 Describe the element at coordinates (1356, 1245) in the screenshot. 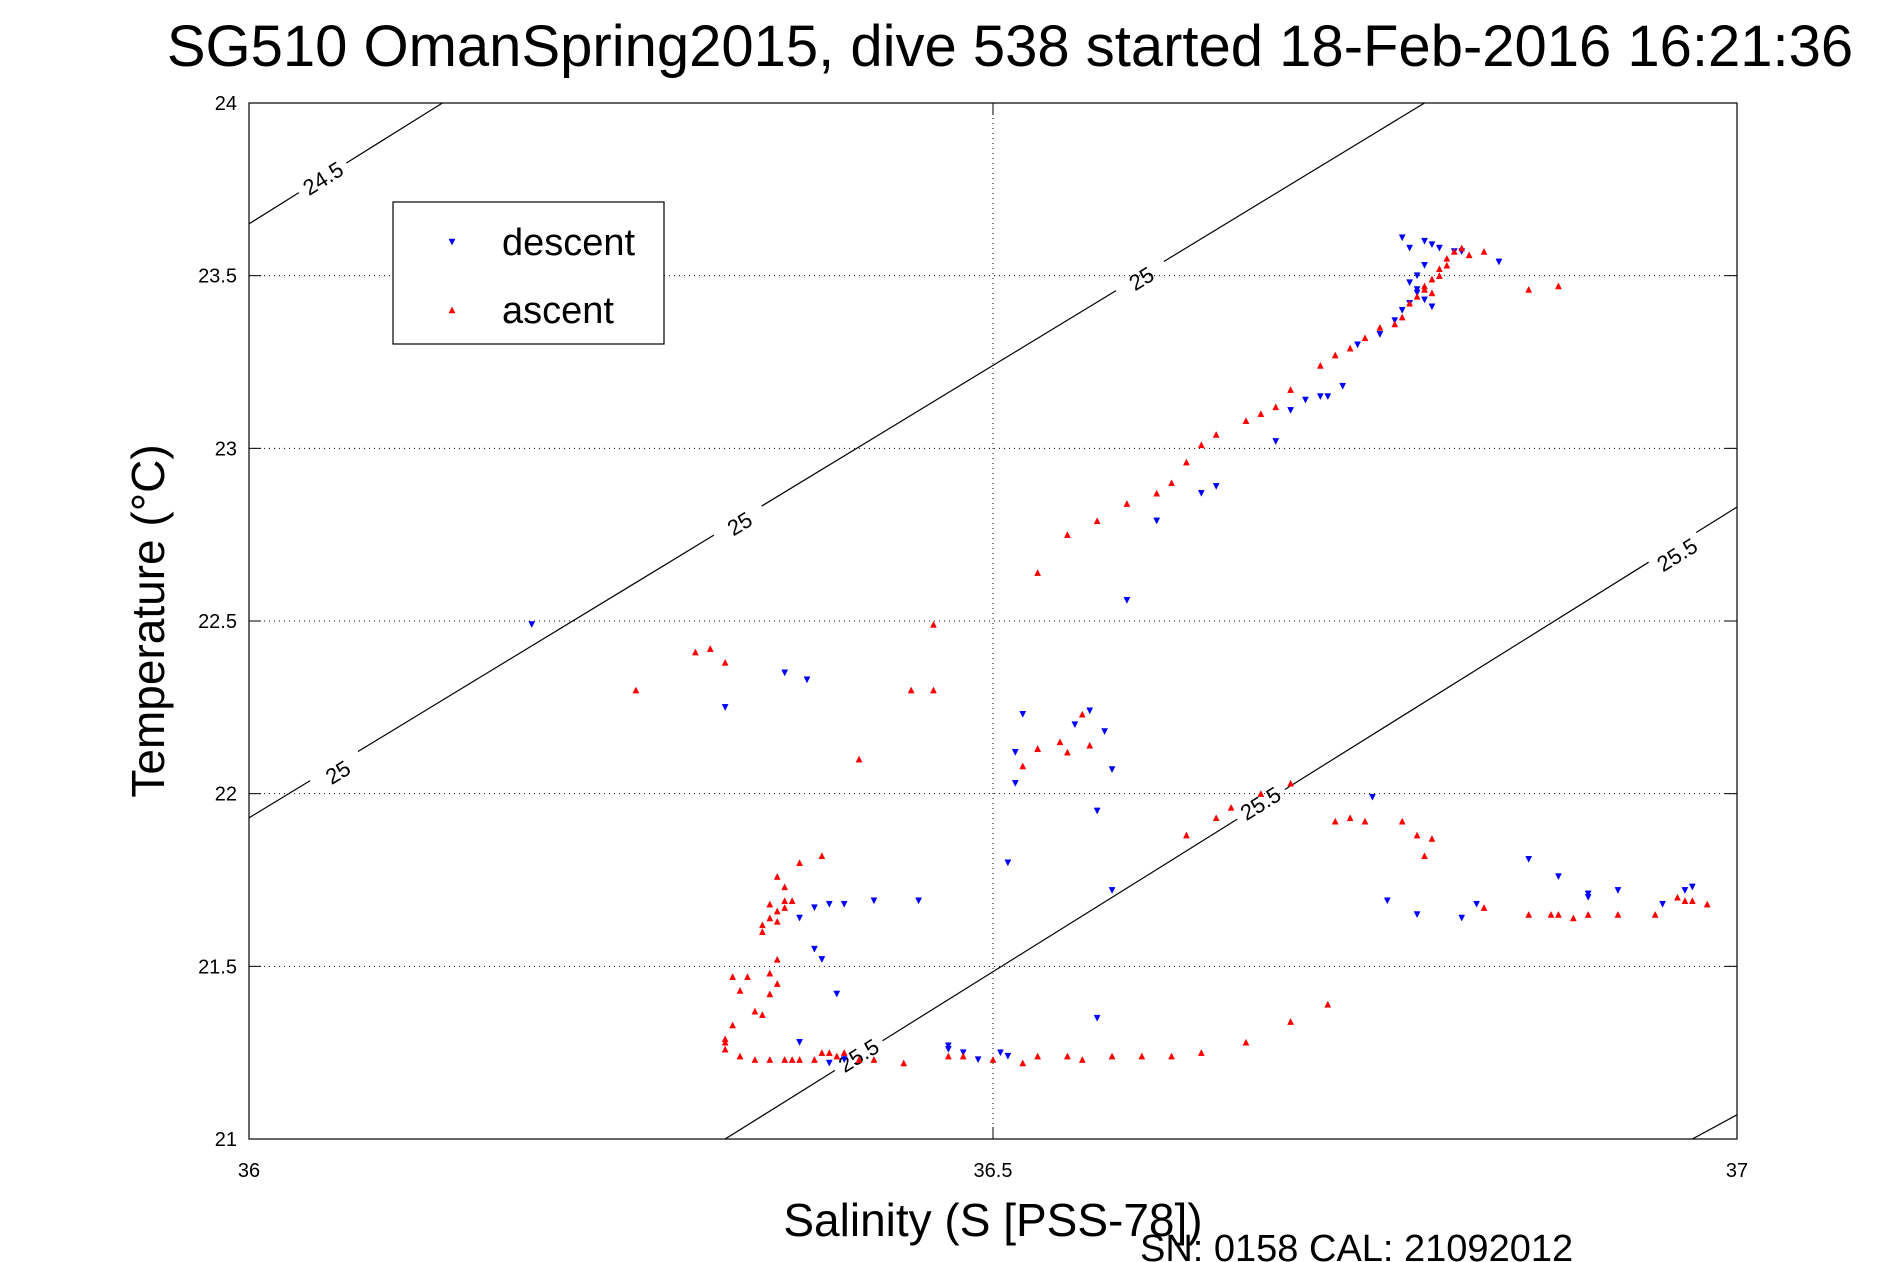

I see `serial-calibration-label: SN: 0158 CAL: 21092012` at that location.